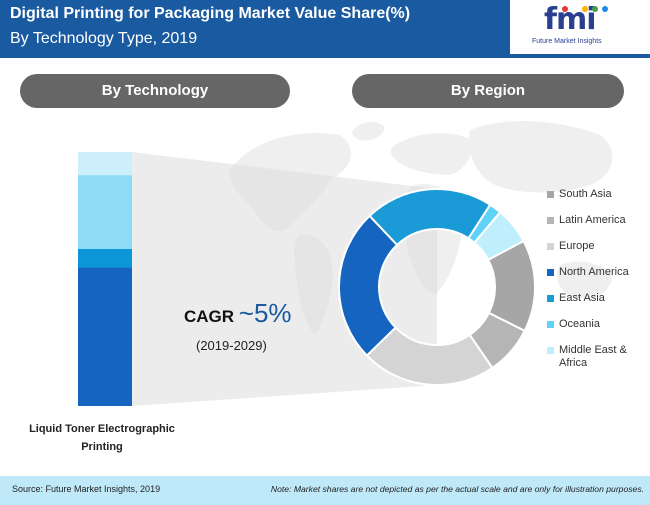 The width and height of the screenshot is (650, 505). I want to click on footer-source: Source: Future Market Insights, 2019, so click(86, 489).